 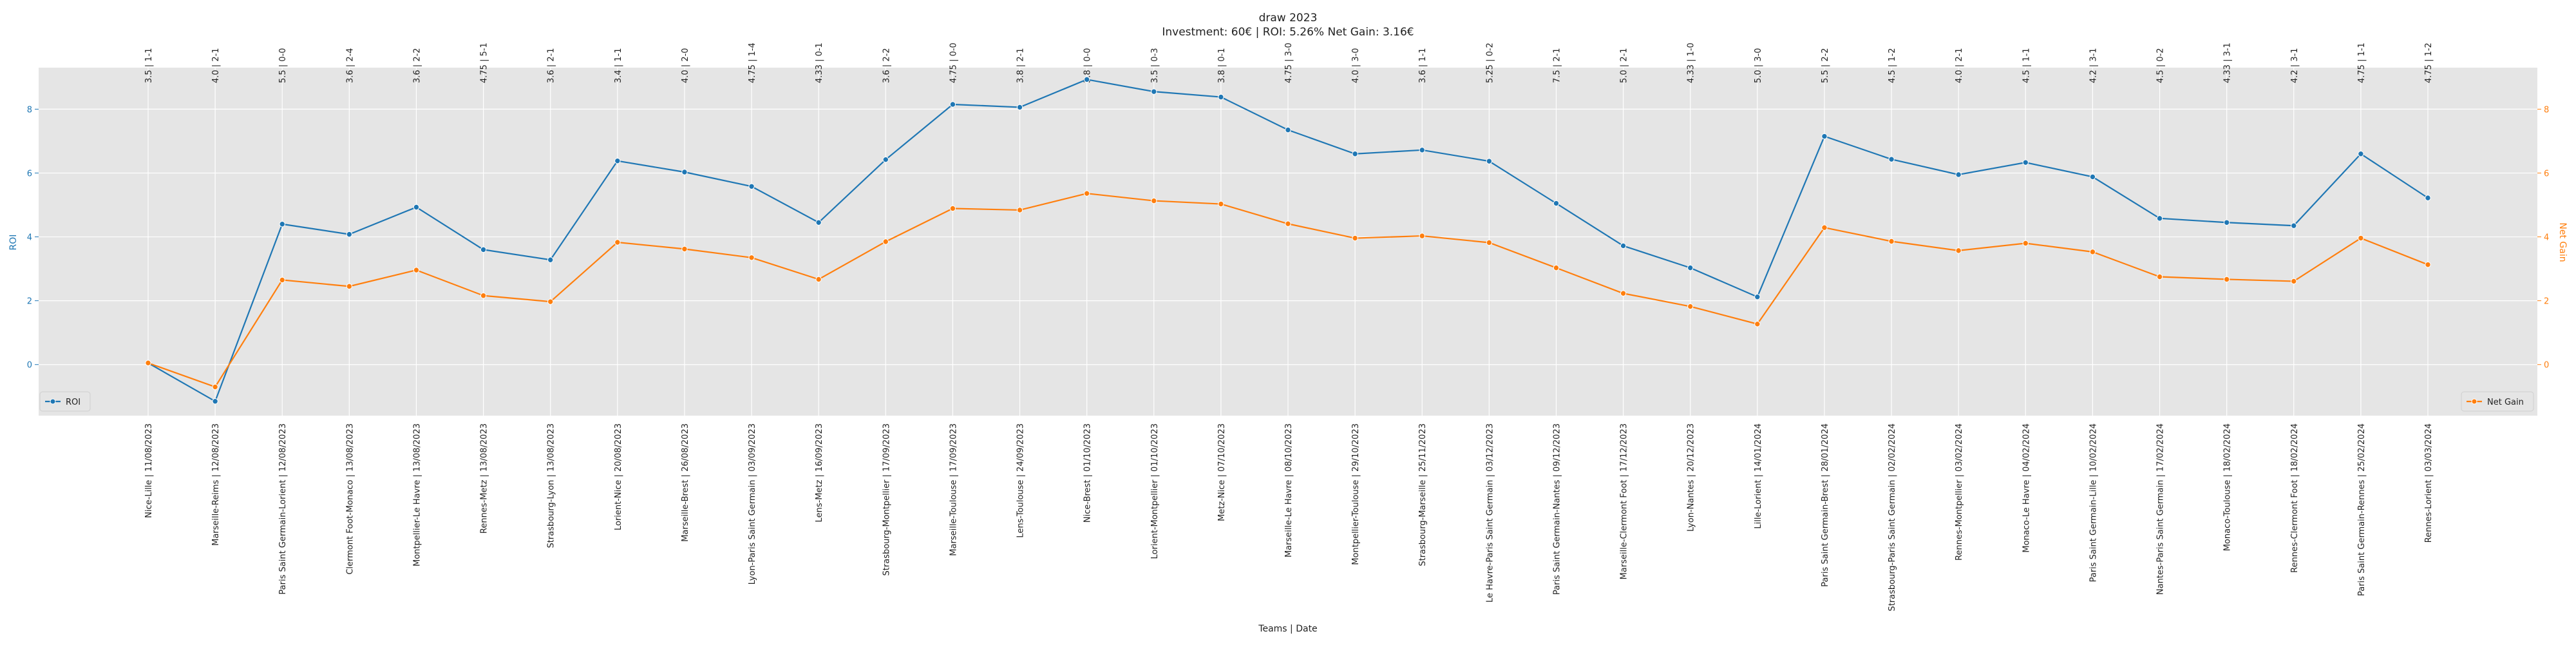 What do you see at coordinates (1960, 65) in the screenshot?
I see `top-tick-label: 4.0 | 2-1` at bounding box center [1960, 65].